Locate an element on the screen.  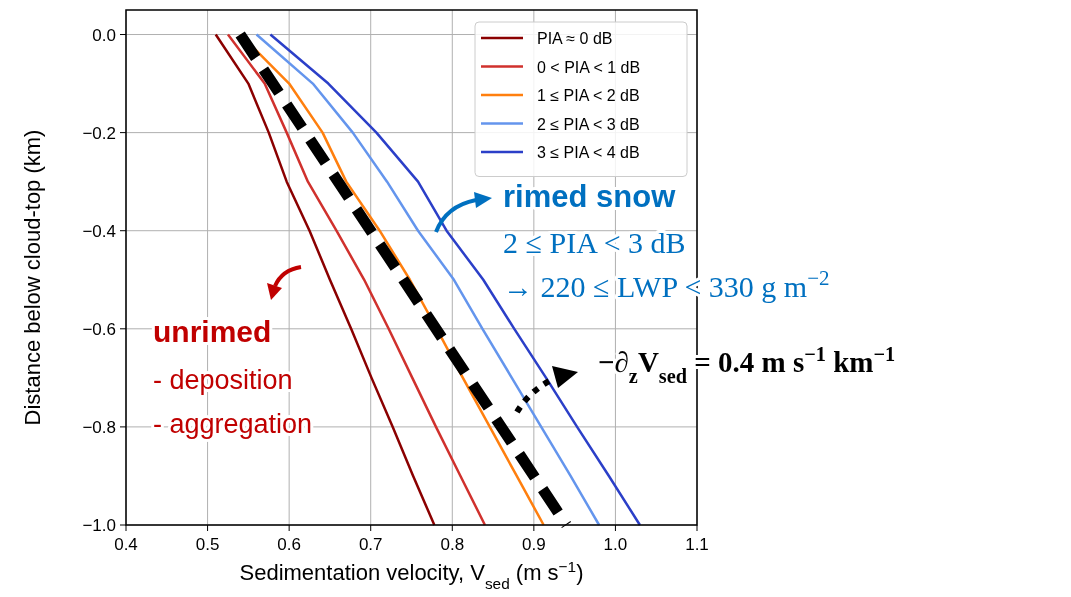
y-axis-title: Distance below cloud-top (km) is located at coordinates (32, 277).